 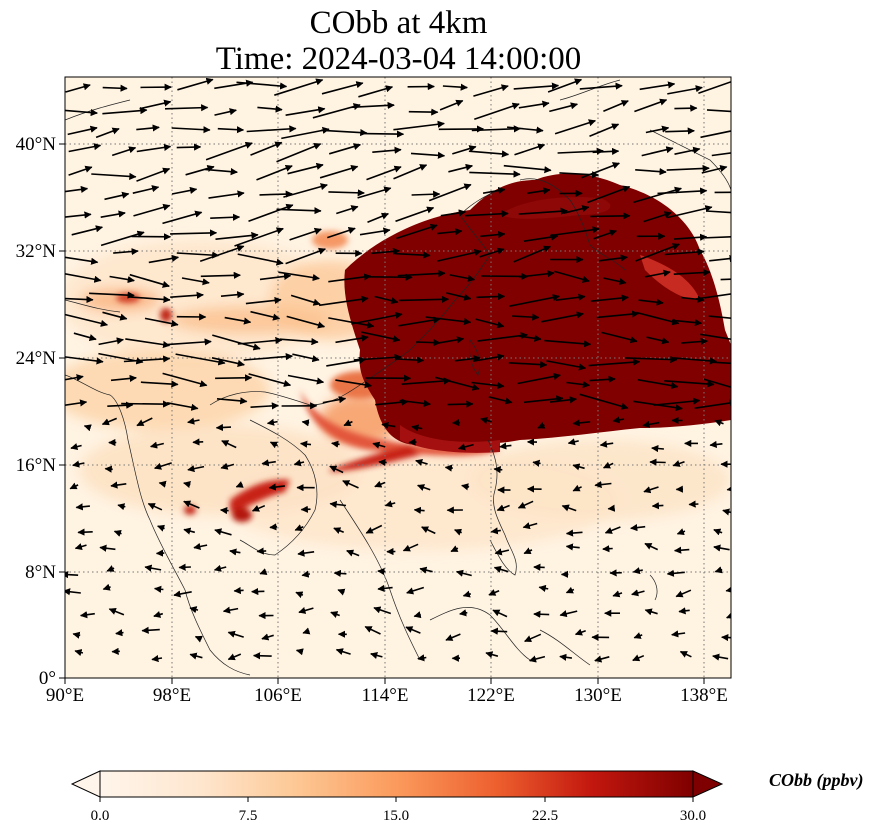 I want to click on x-tick-label: 130°E, so click(x=598, y=695).